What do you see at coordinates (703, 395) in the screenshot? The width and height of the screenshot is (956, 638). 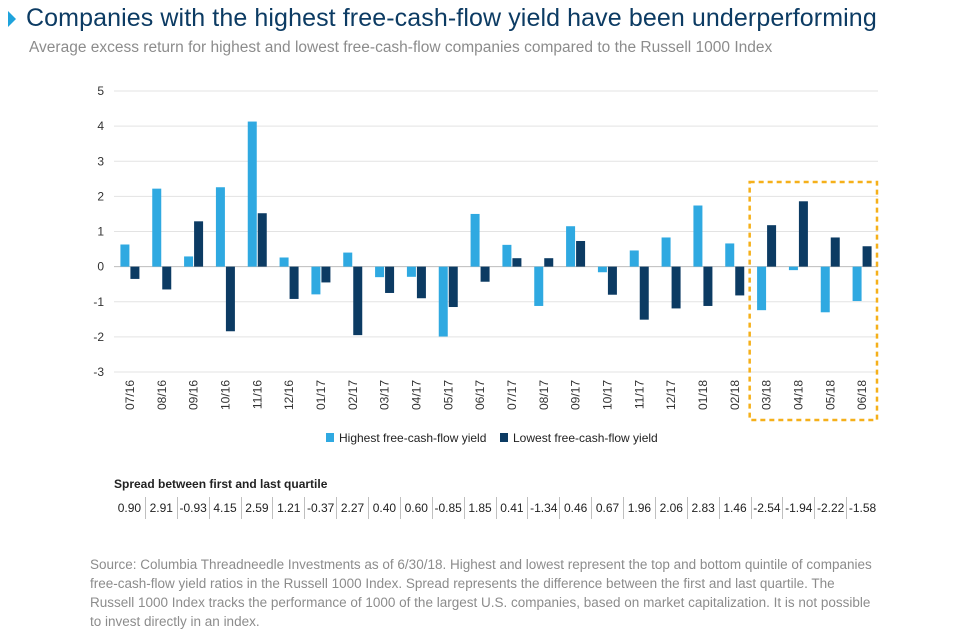 I see `x-tick-label: 01/18` at bounding box center [703, 395].